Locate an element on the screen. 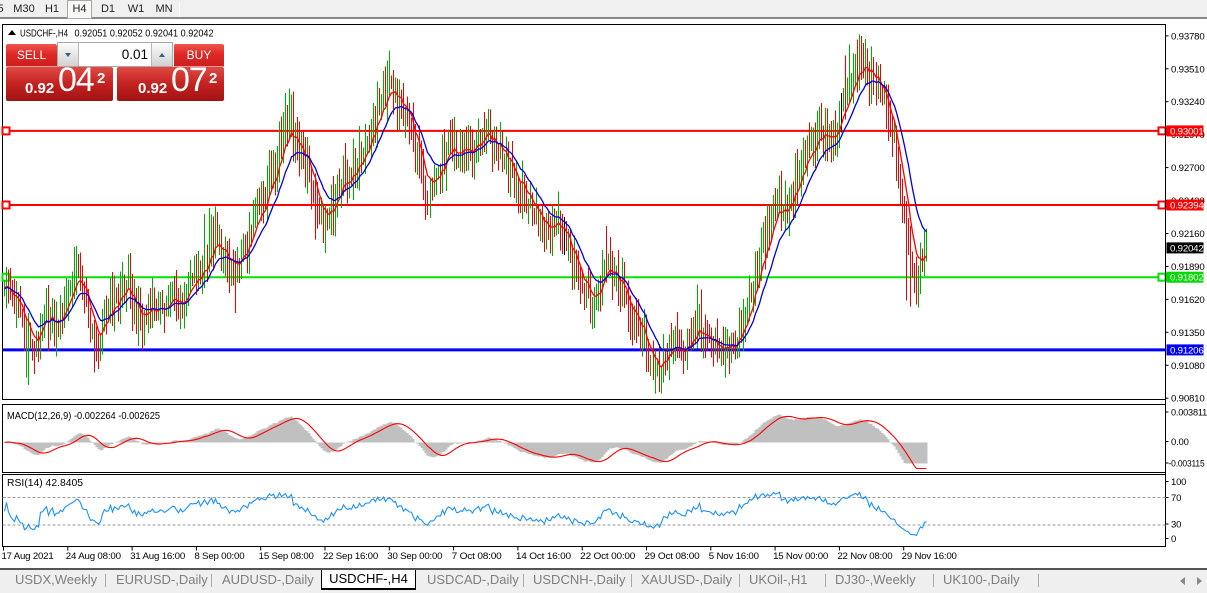 Image resolution: width=1207 pixels, height=593 pixels. svg-text: USDCHF-,H4 is located at coordinates (44, 34).